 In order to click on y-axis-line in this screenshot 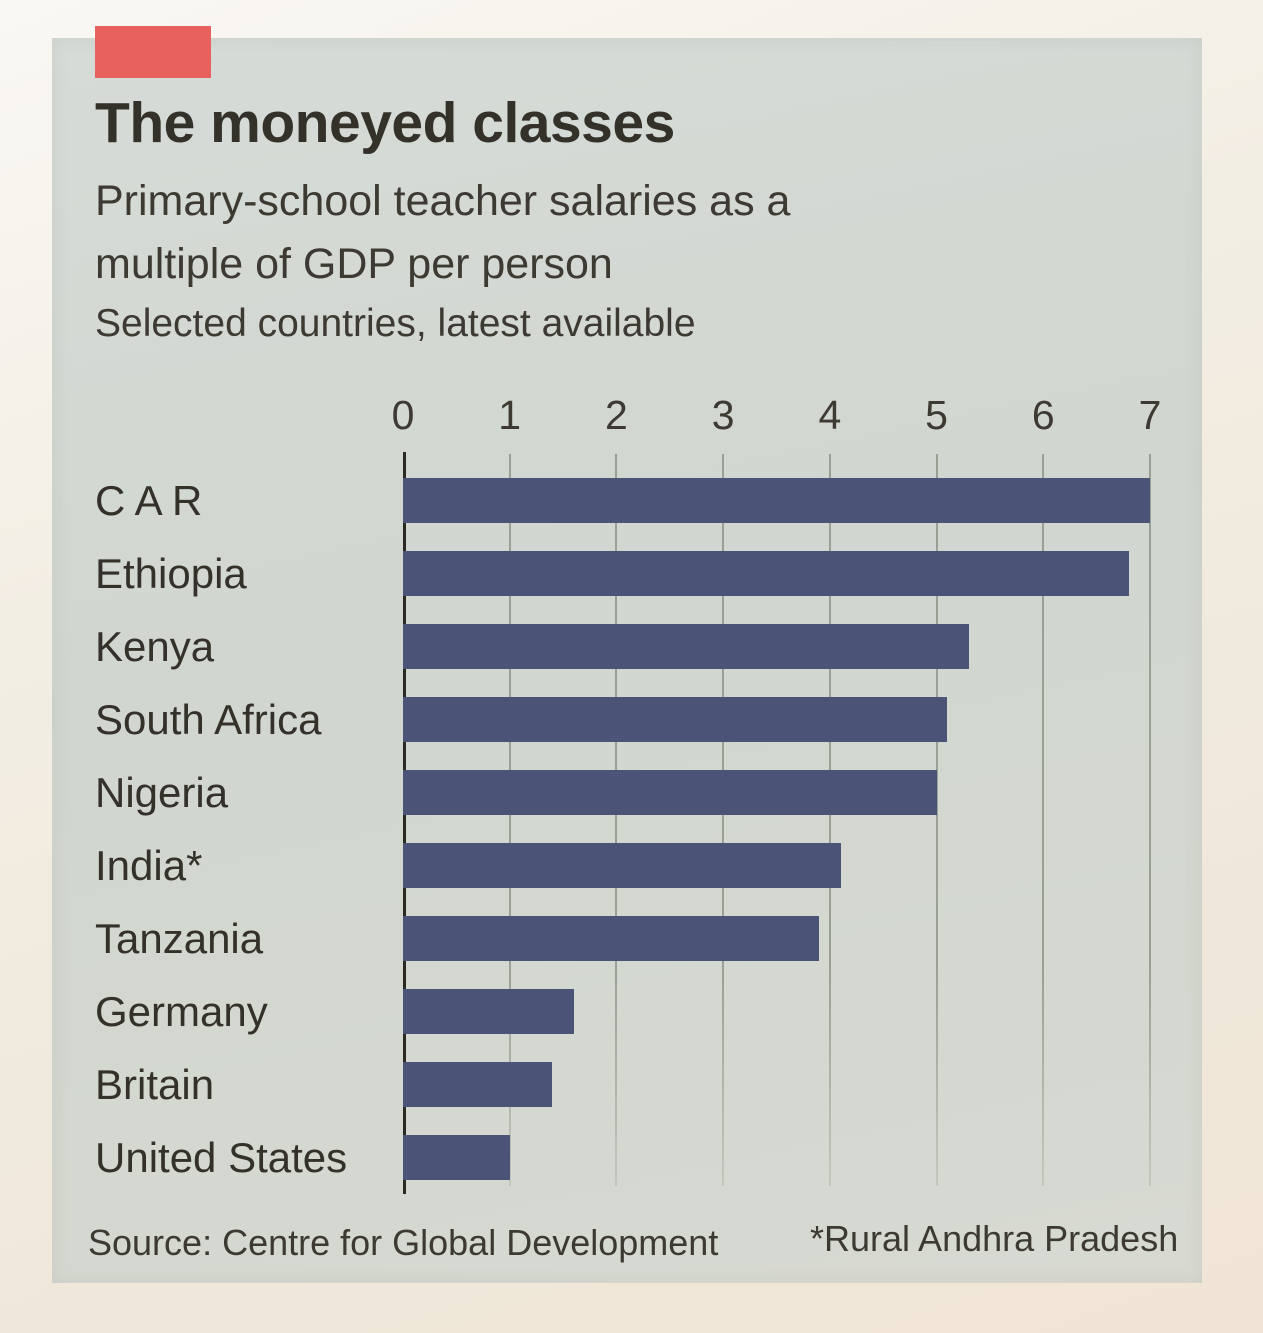, I will do `click(404, 823)`.